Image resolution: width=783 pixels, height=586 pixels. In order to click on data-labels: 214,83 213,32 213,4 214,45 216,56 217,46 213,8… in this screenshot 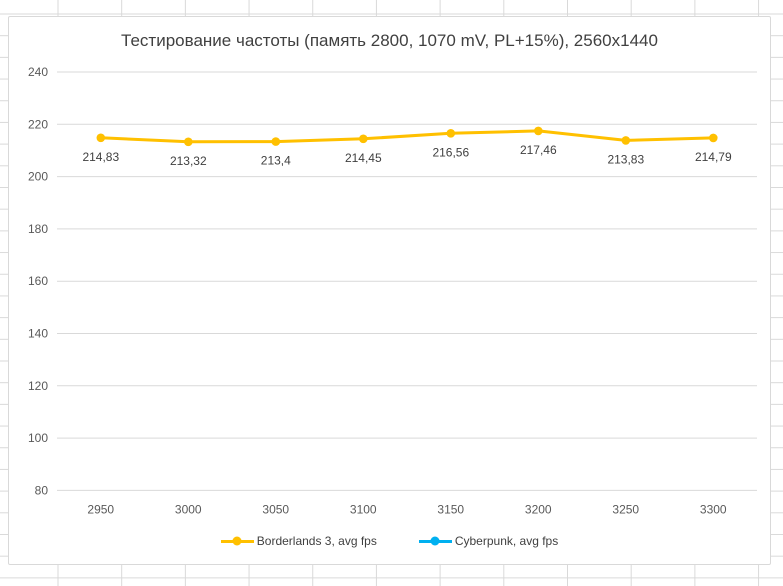, I will do `click(407, 155)`.